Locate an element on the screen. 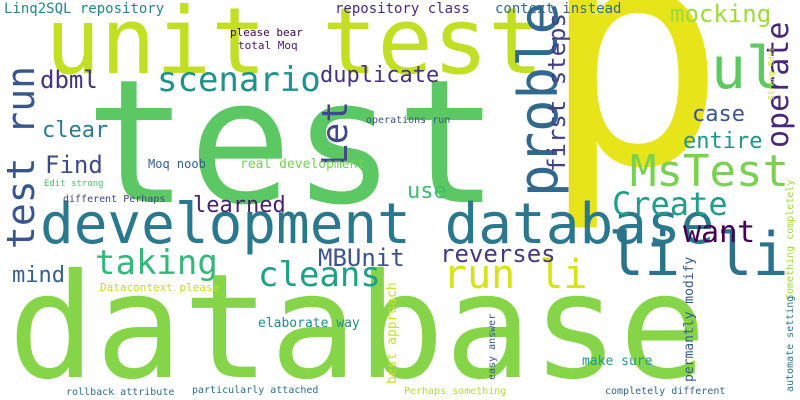  word-different-perhaps: different Perhaps is located at coordinates (114, 199).